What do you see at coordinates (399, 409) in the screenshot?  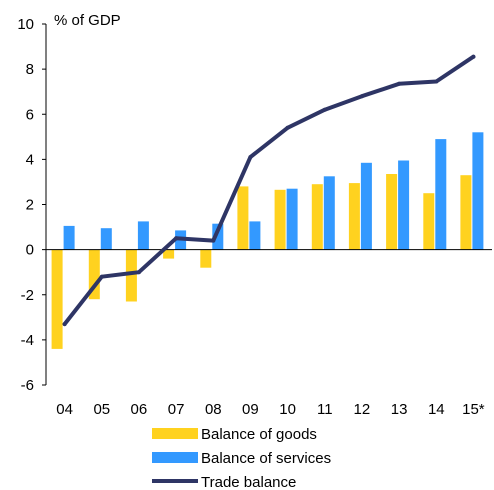 I see `x-tick-label-13: 13` at bounding box center [399, 409].